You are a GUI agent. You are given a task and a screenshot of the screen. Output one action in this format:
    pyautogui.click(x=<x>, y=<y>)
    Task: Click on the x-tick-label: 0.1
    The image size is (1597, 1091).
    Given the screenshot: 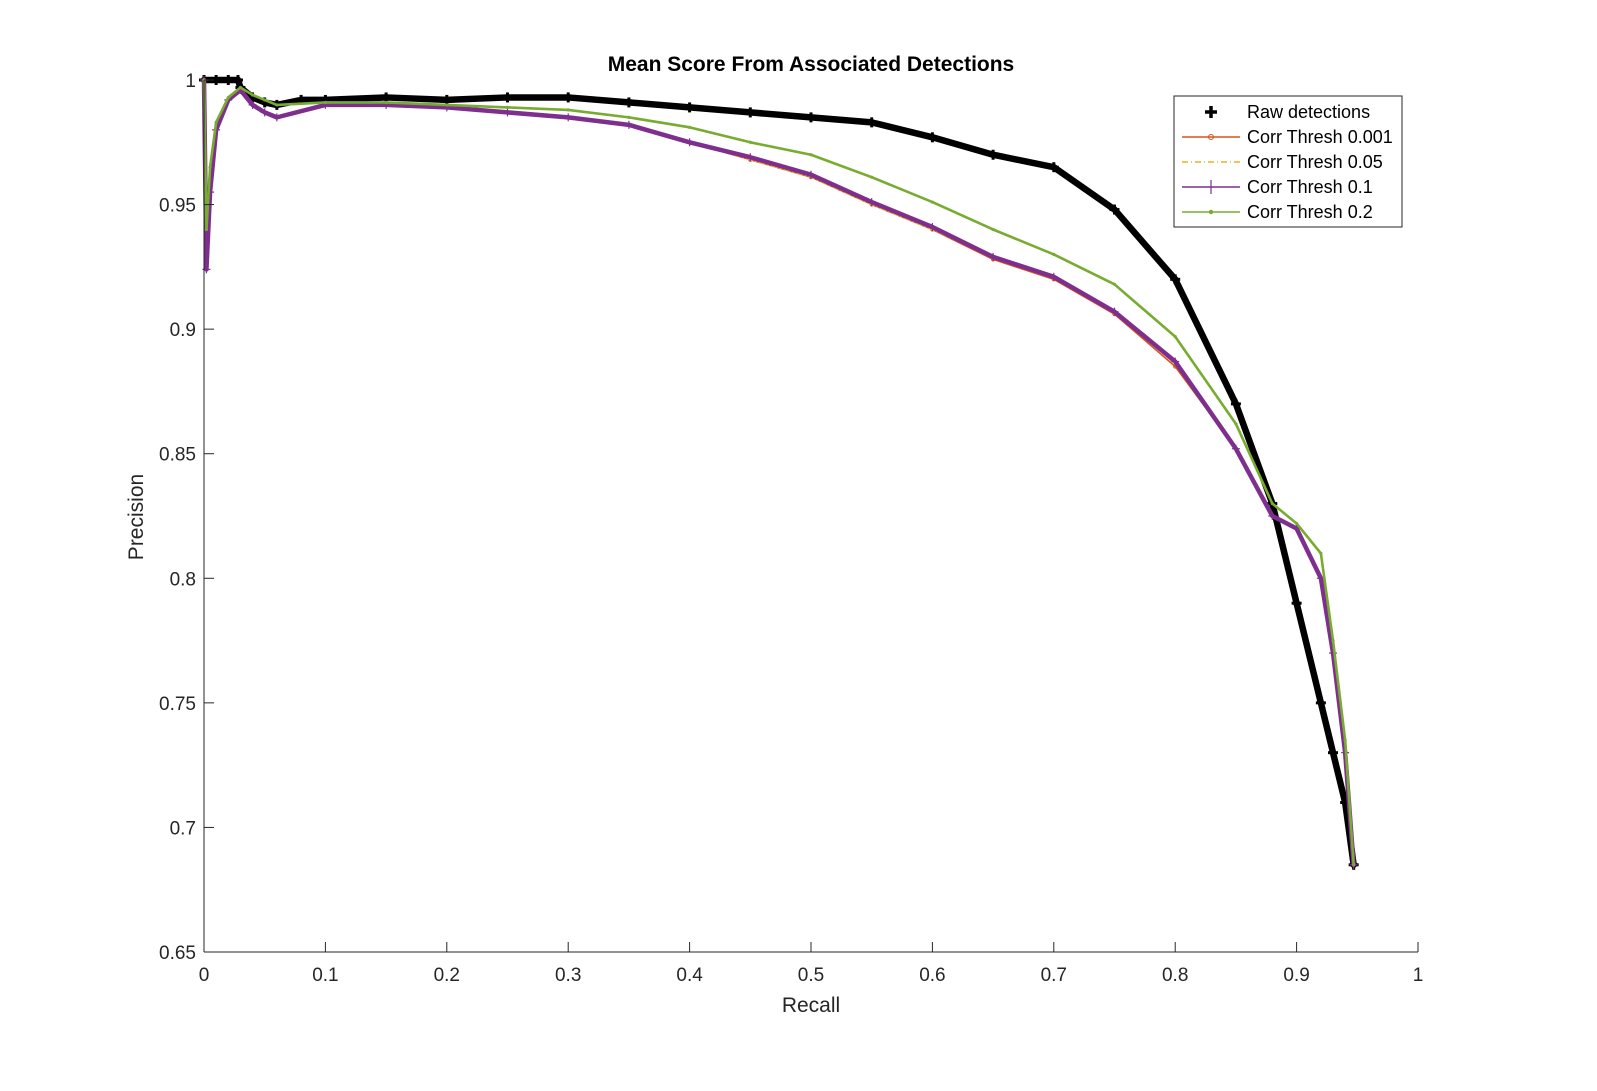 What is the action you would take?
    pyautogui.click(x=325, y=975)
    